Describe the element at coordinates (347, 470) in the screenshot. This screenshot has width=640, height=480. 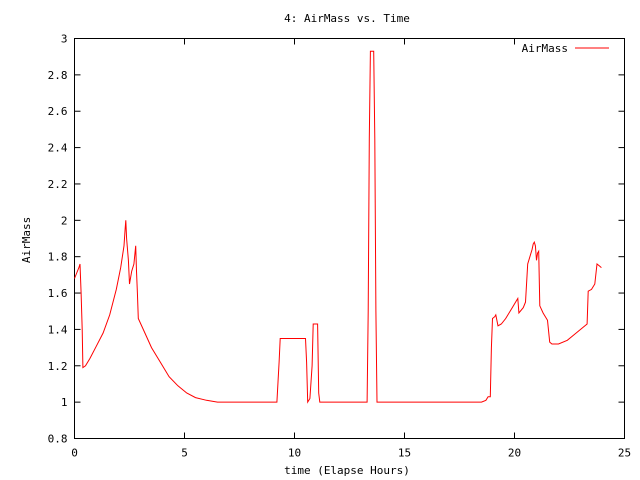
I see `x-axis-label: time (Elapse Hours)` at that location.